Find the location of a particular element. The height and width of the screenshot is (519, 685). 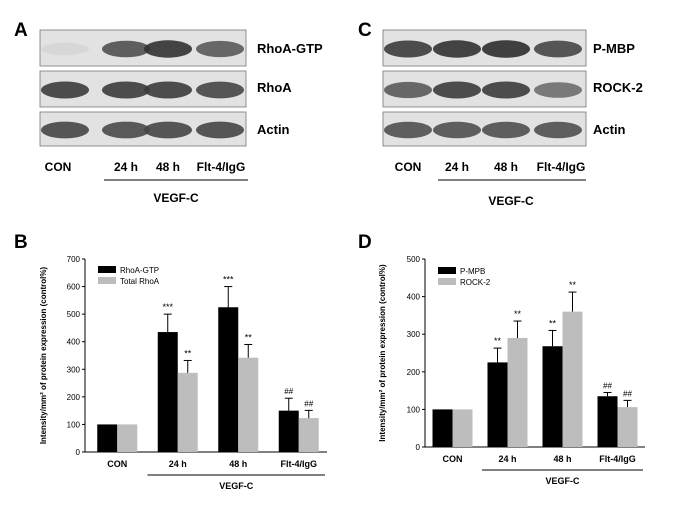

panel-letter-c: C is located at coordinates (365, 30).